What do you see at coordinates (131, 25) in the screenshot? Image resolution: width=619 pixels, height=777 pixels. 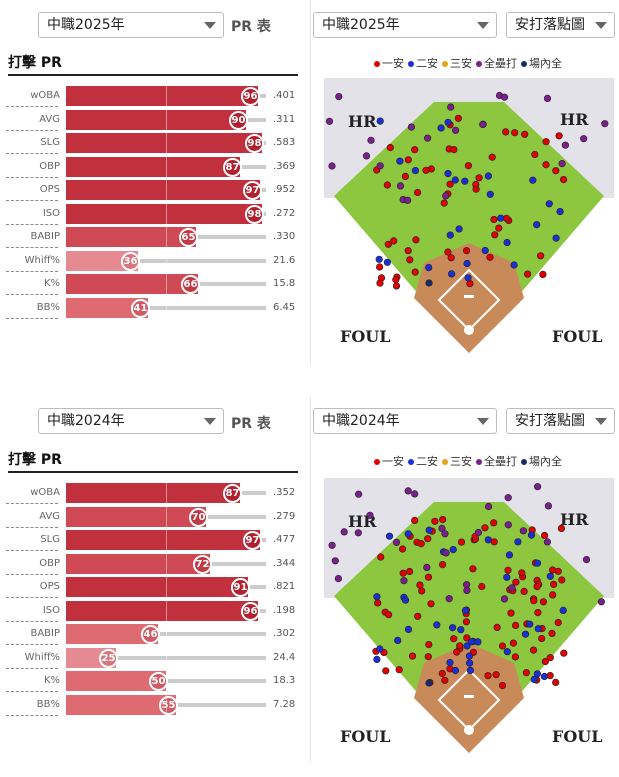 I see `season-select: 中職2025年` at bounding box center [131, 25].